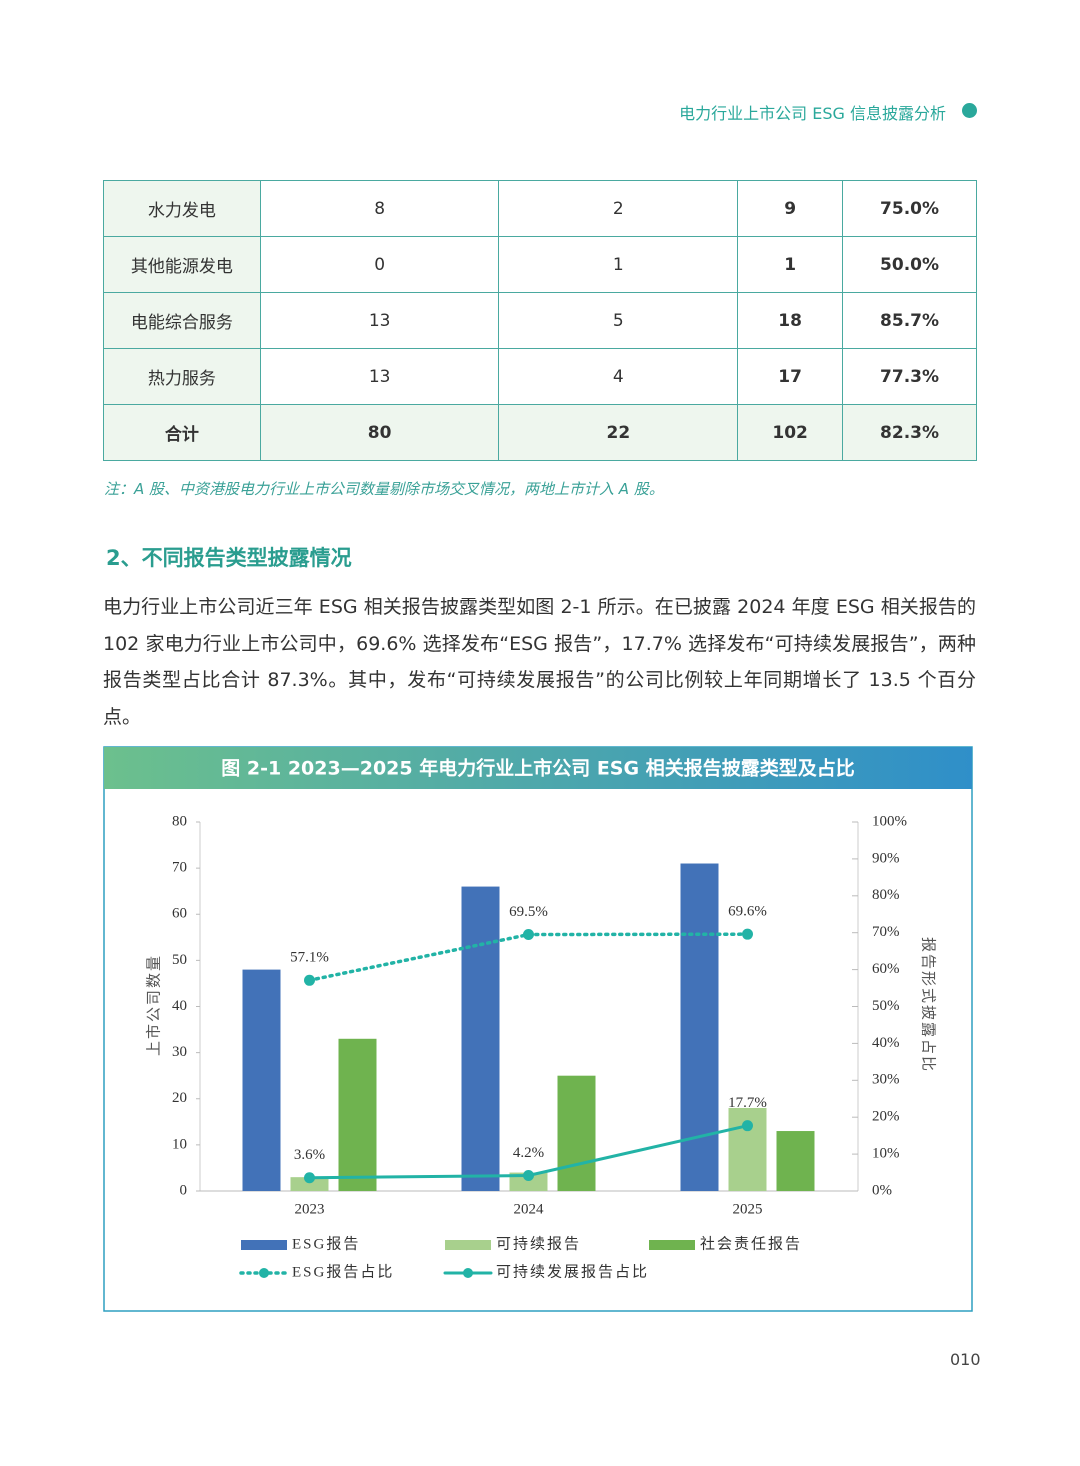  What do you see at coordinates (909, 432) in the screenshot?
I see `table-cell: 82.3%` at bounding box center [909, 432].